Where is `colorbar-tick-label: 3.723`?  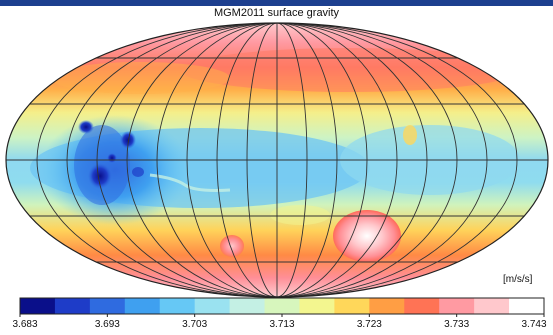
colorbar-tick-label: 3.723 is located at coordinates (369, 324).